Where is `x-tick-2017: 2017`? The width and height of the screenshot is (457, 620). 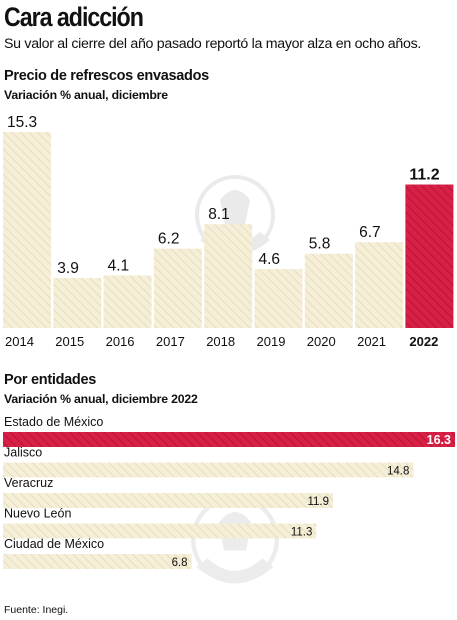 x-tick-2017: 2017 is located at coordinates (170, 341).